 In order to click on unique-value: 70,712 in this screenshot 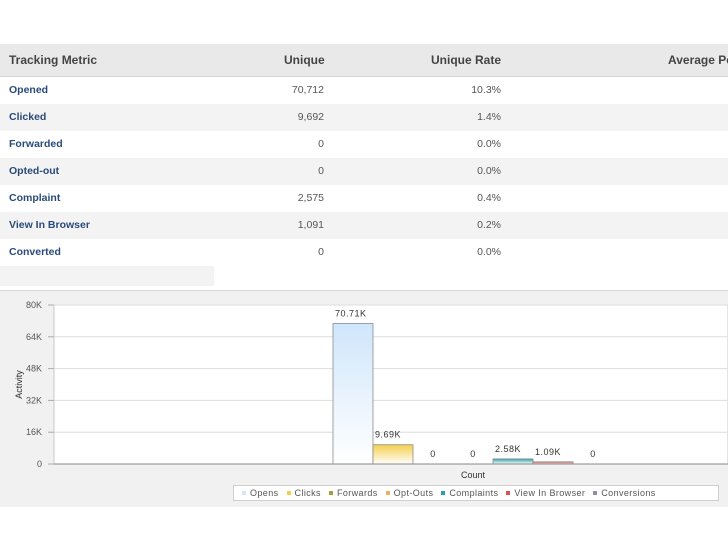, I will do `click(307, 90)`.